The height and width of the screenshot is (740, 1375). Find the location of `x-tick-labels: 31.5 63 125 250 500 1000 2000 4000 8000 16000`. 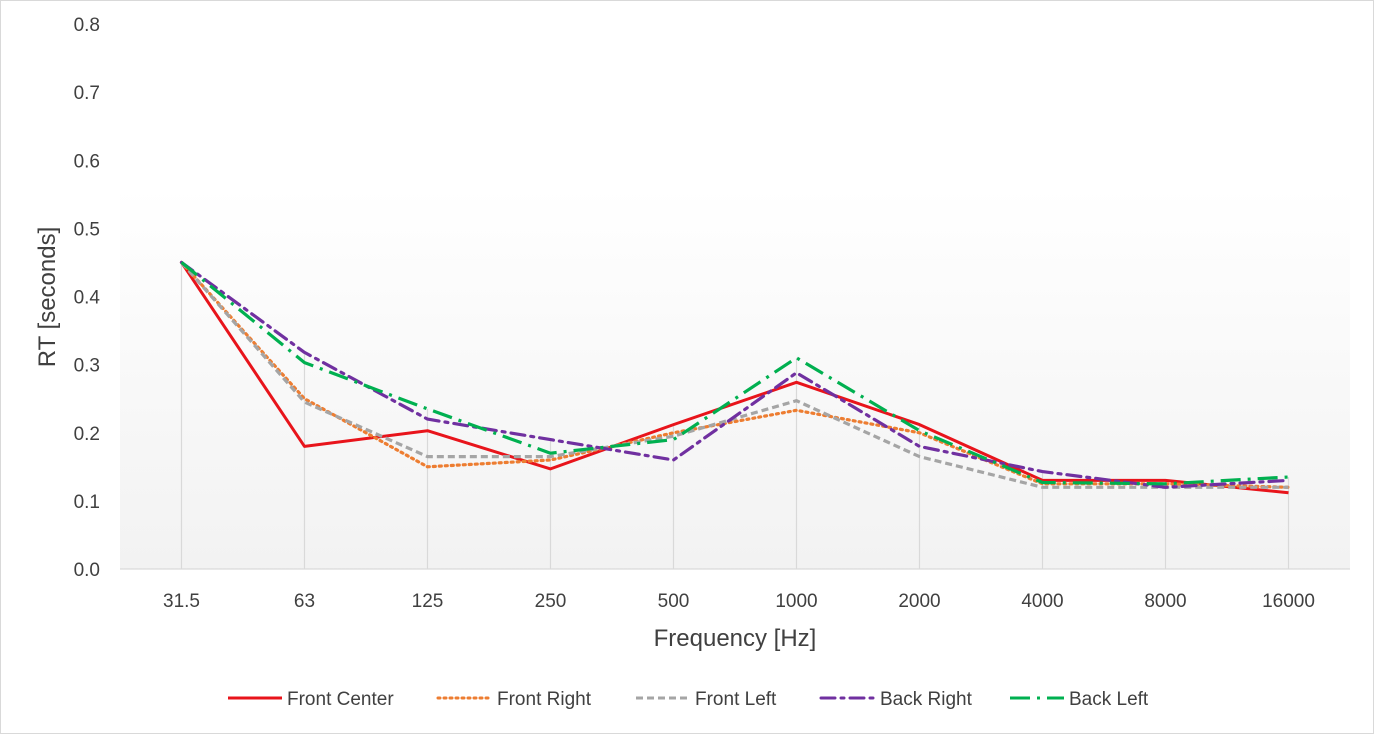

x-tick-labels: 31.5 63 125 250 500 1000 2000 4000 8000 16000 is located at coordinates (739, 601).